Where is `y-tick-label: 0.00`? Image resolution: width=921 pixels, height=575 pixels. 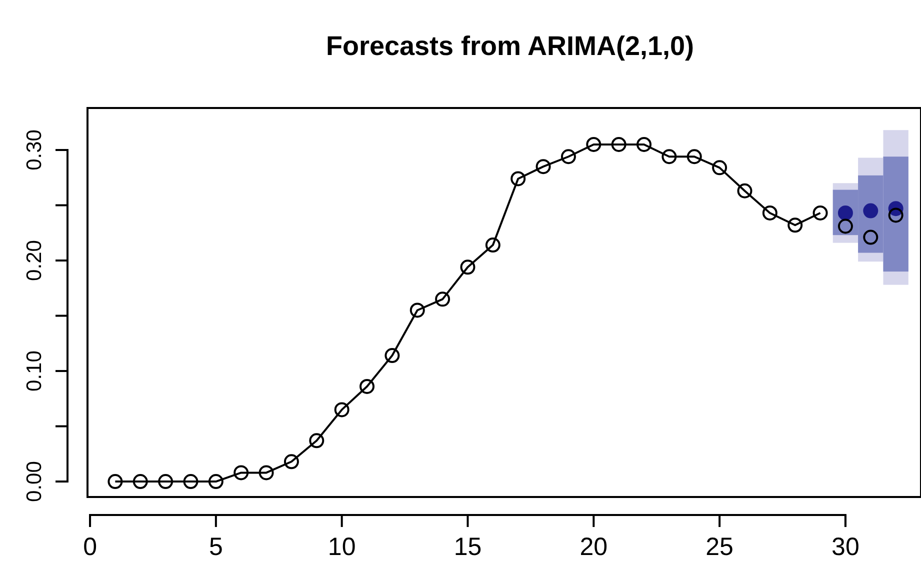 y-tick-label: 0.00 is located at coordinates (34, 481).